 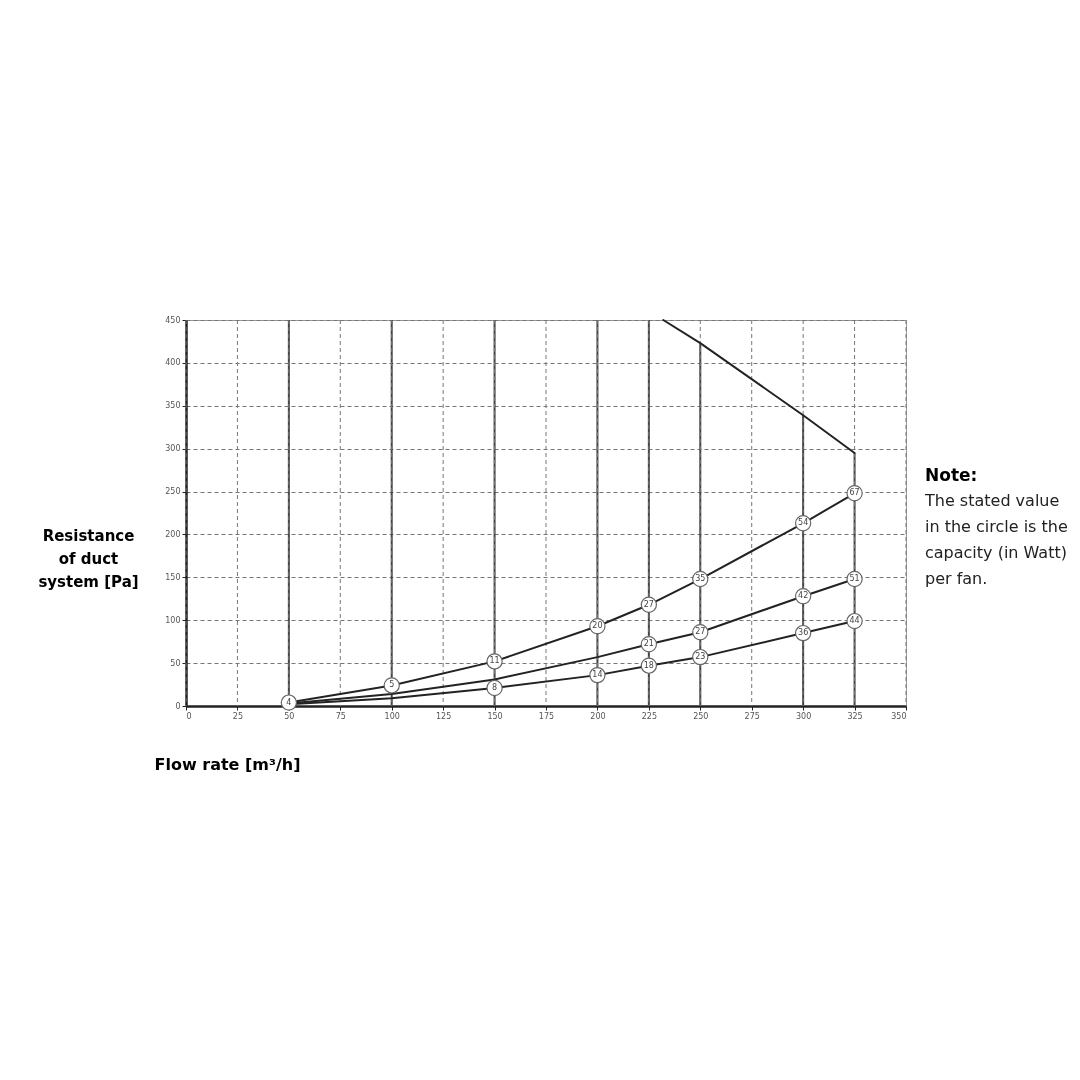 I want to click on x-tick-label: 250, so click(x=701, y=716).